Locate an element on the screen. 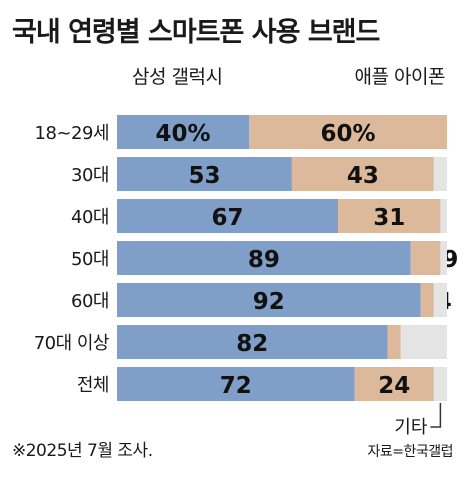  data-label: 40% is located at coordinates (182, 134).